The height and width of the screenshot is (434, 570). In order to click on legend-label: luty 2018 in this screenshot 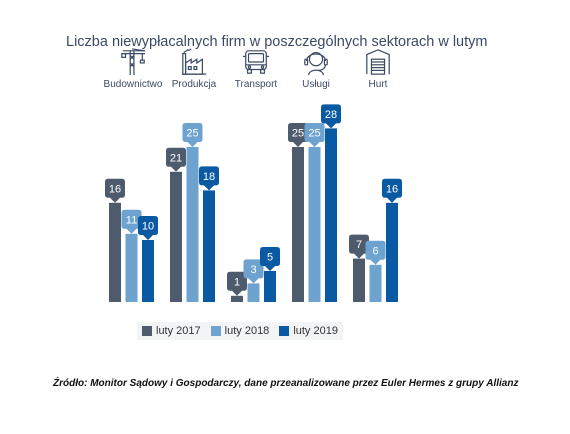, I will do `click(247, 331)`.